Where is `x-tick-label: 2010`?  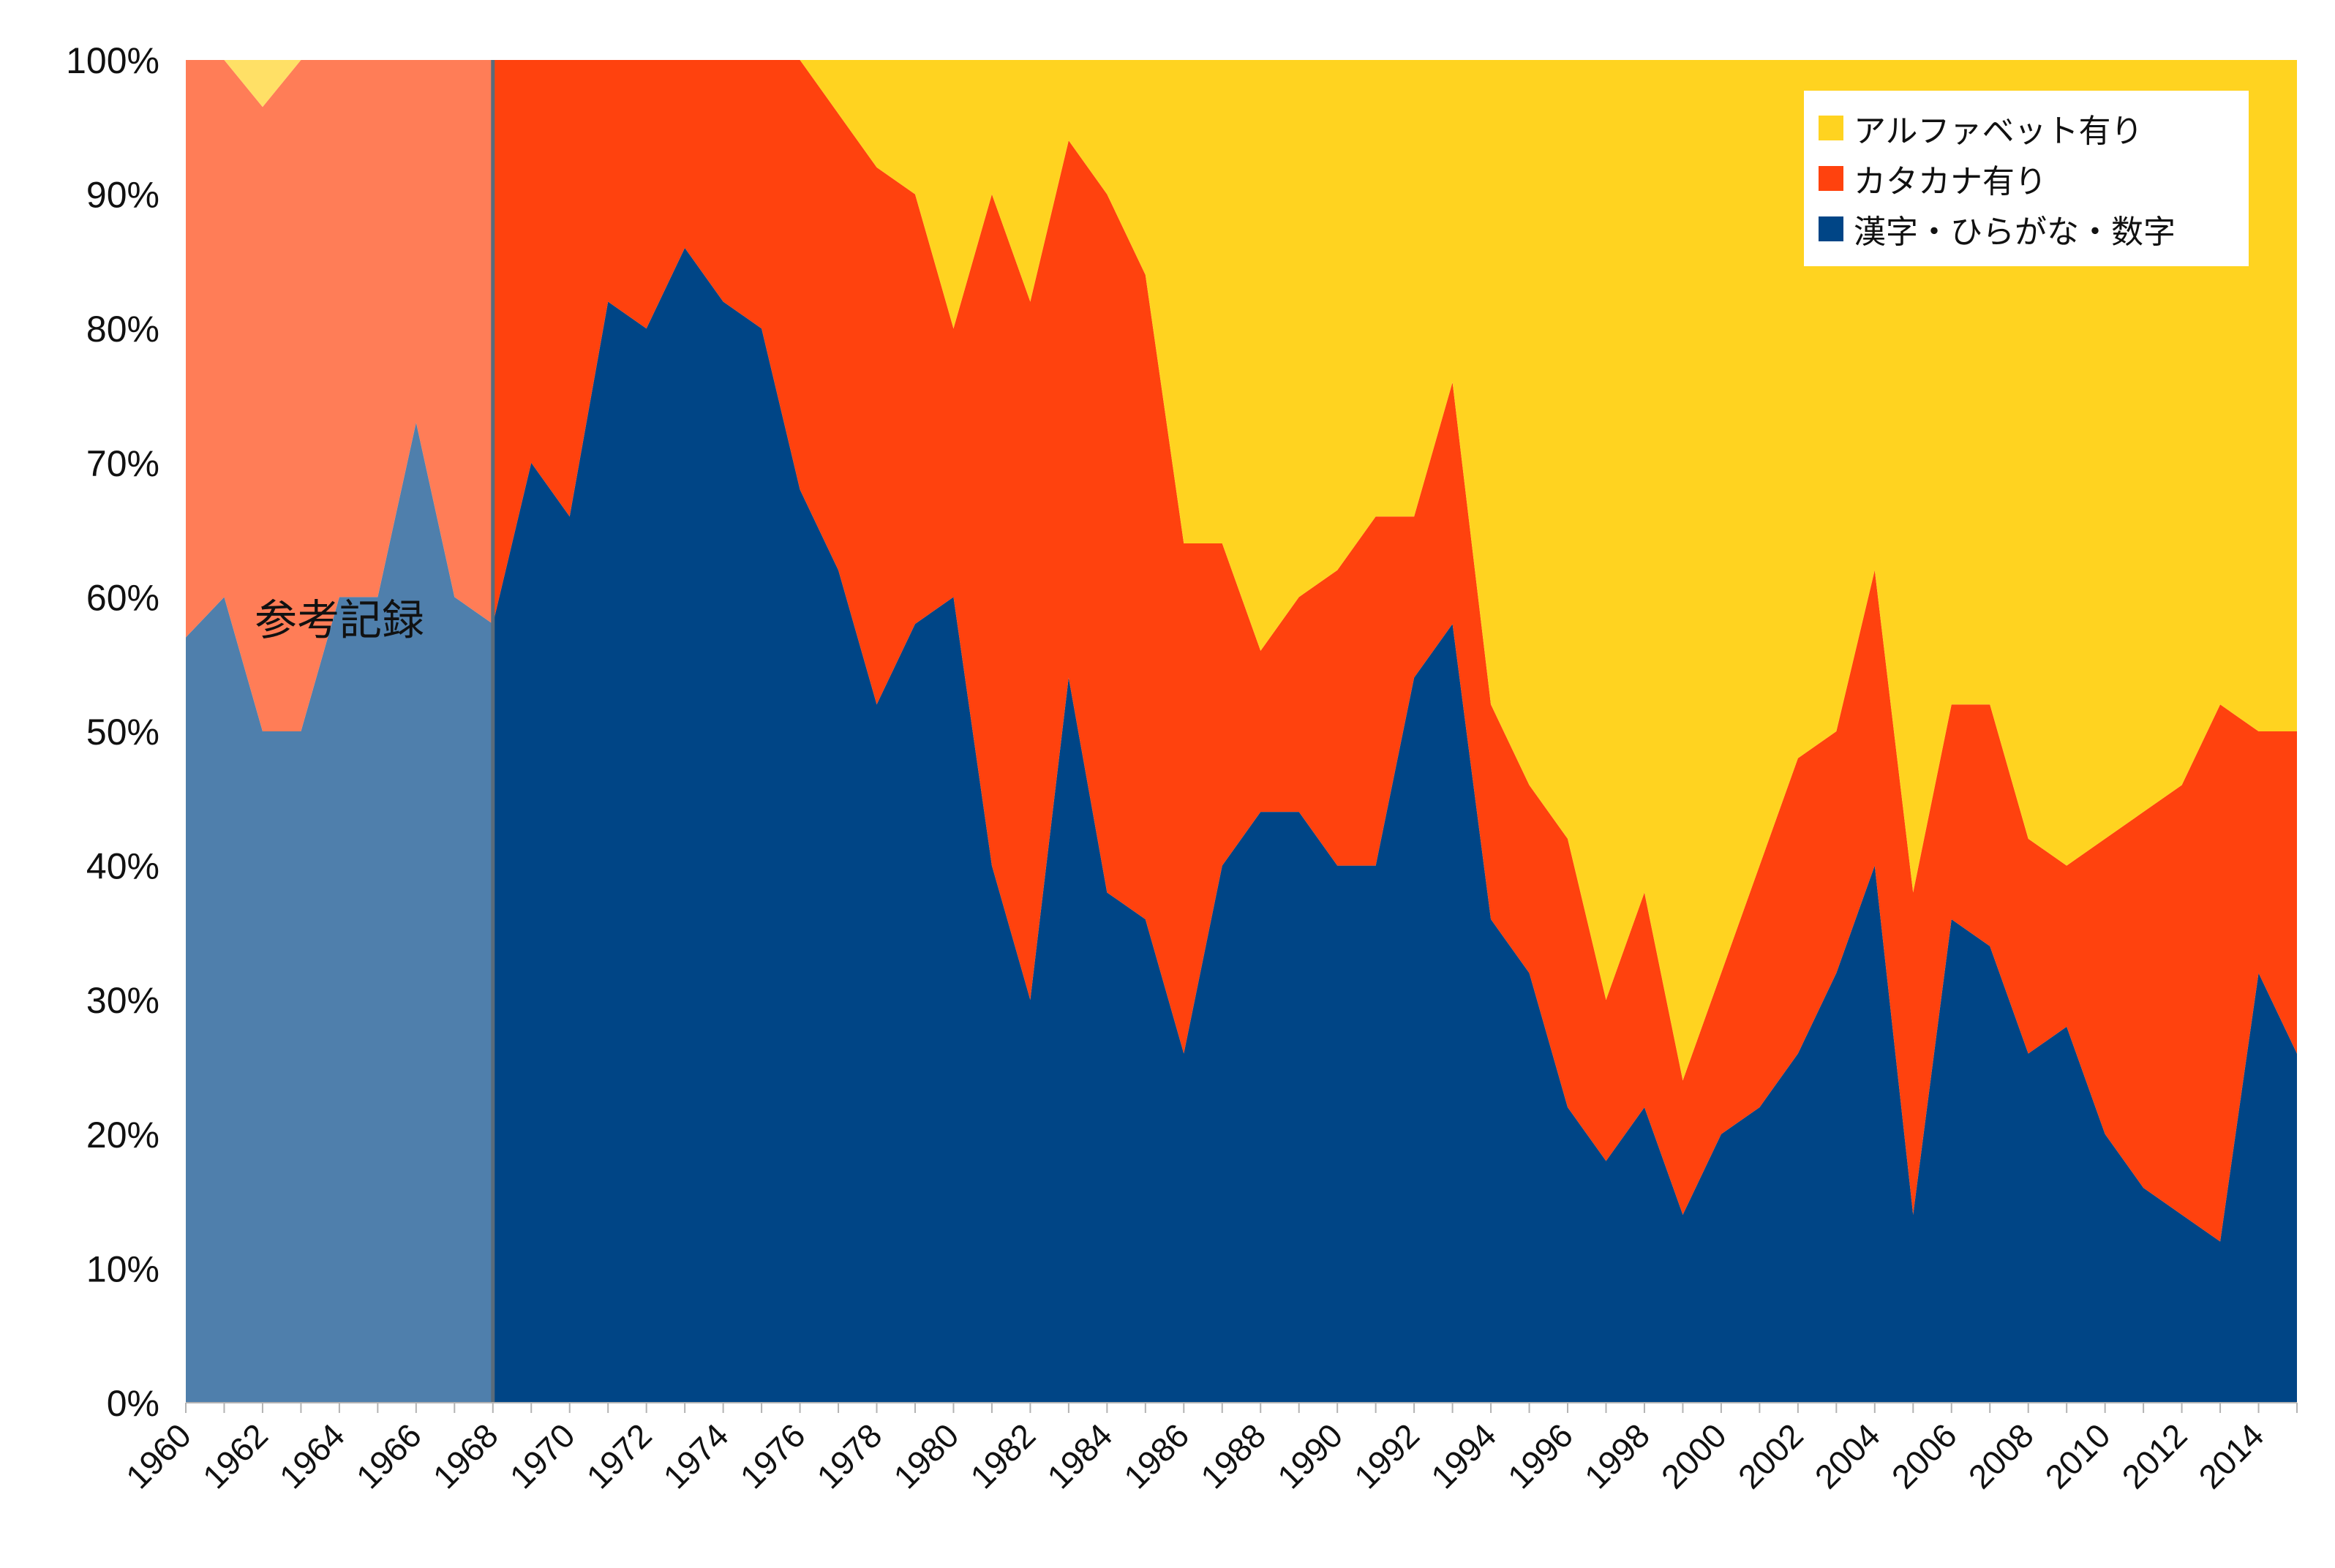
x-tick-label: 2010 is located at coordinates (2078, 1456).